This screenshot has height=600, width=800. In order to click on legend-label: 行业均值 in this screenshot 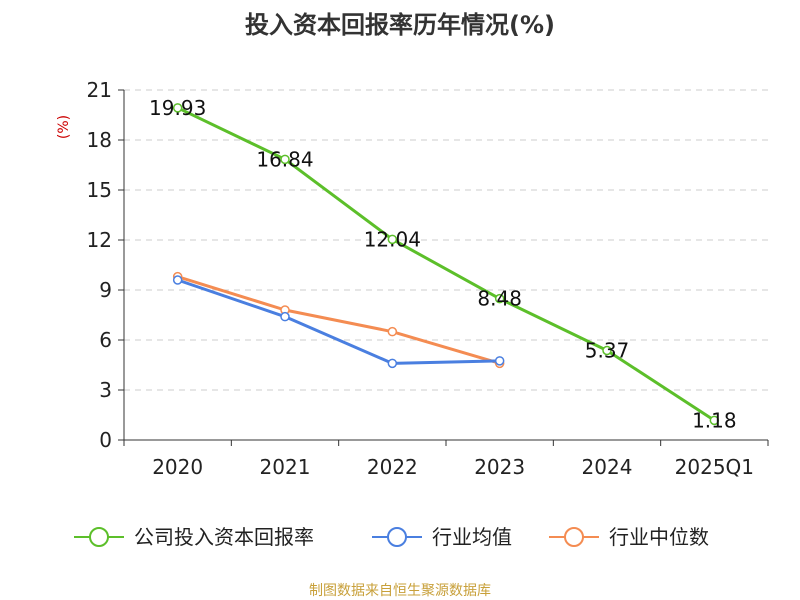, I will do `click(472, 537)`.